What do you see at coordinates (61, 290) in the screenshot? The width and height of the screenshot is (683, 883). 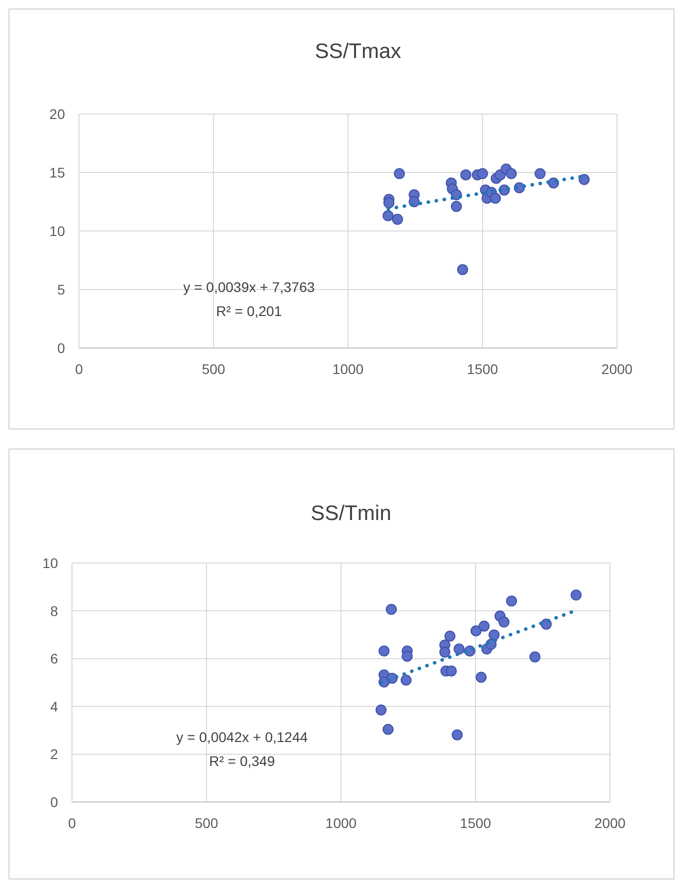 I see `y-tick-label: 5` at bounding box center [61, 290].